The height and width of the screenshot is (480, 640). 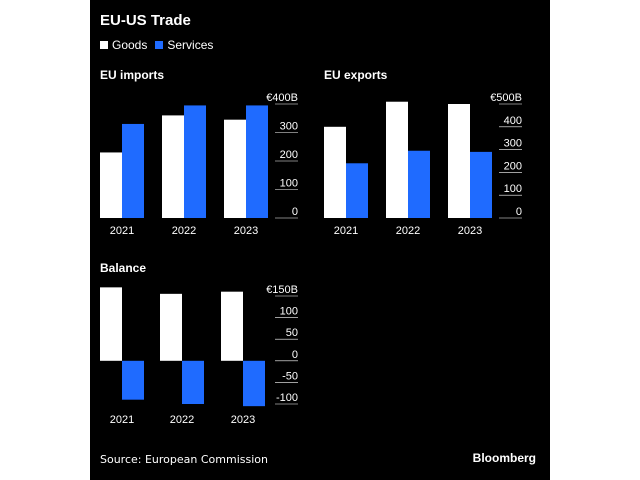 What do you see at coordinates (123, 268) in the screenshot?
I see `chart-title-balance: Balance` at bounding box center [123, 268].